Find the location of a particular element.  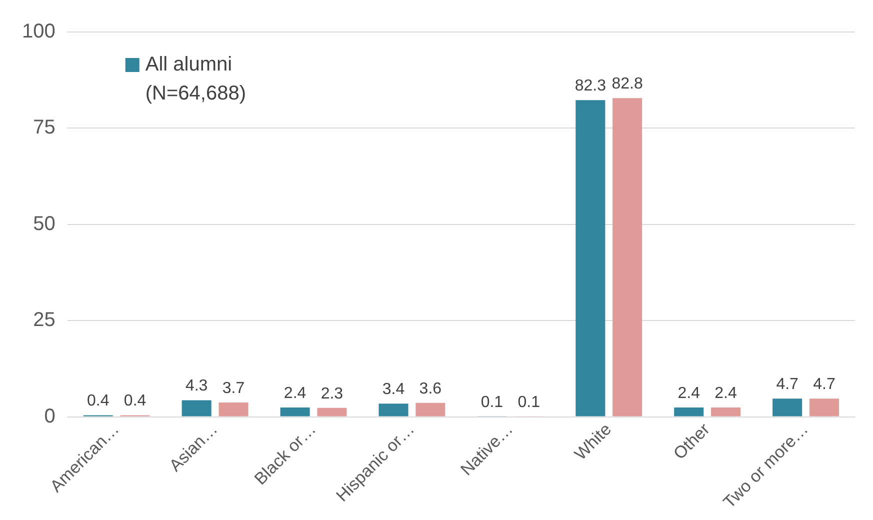

data-label: 3.6 is located at coordinates (430, 389).